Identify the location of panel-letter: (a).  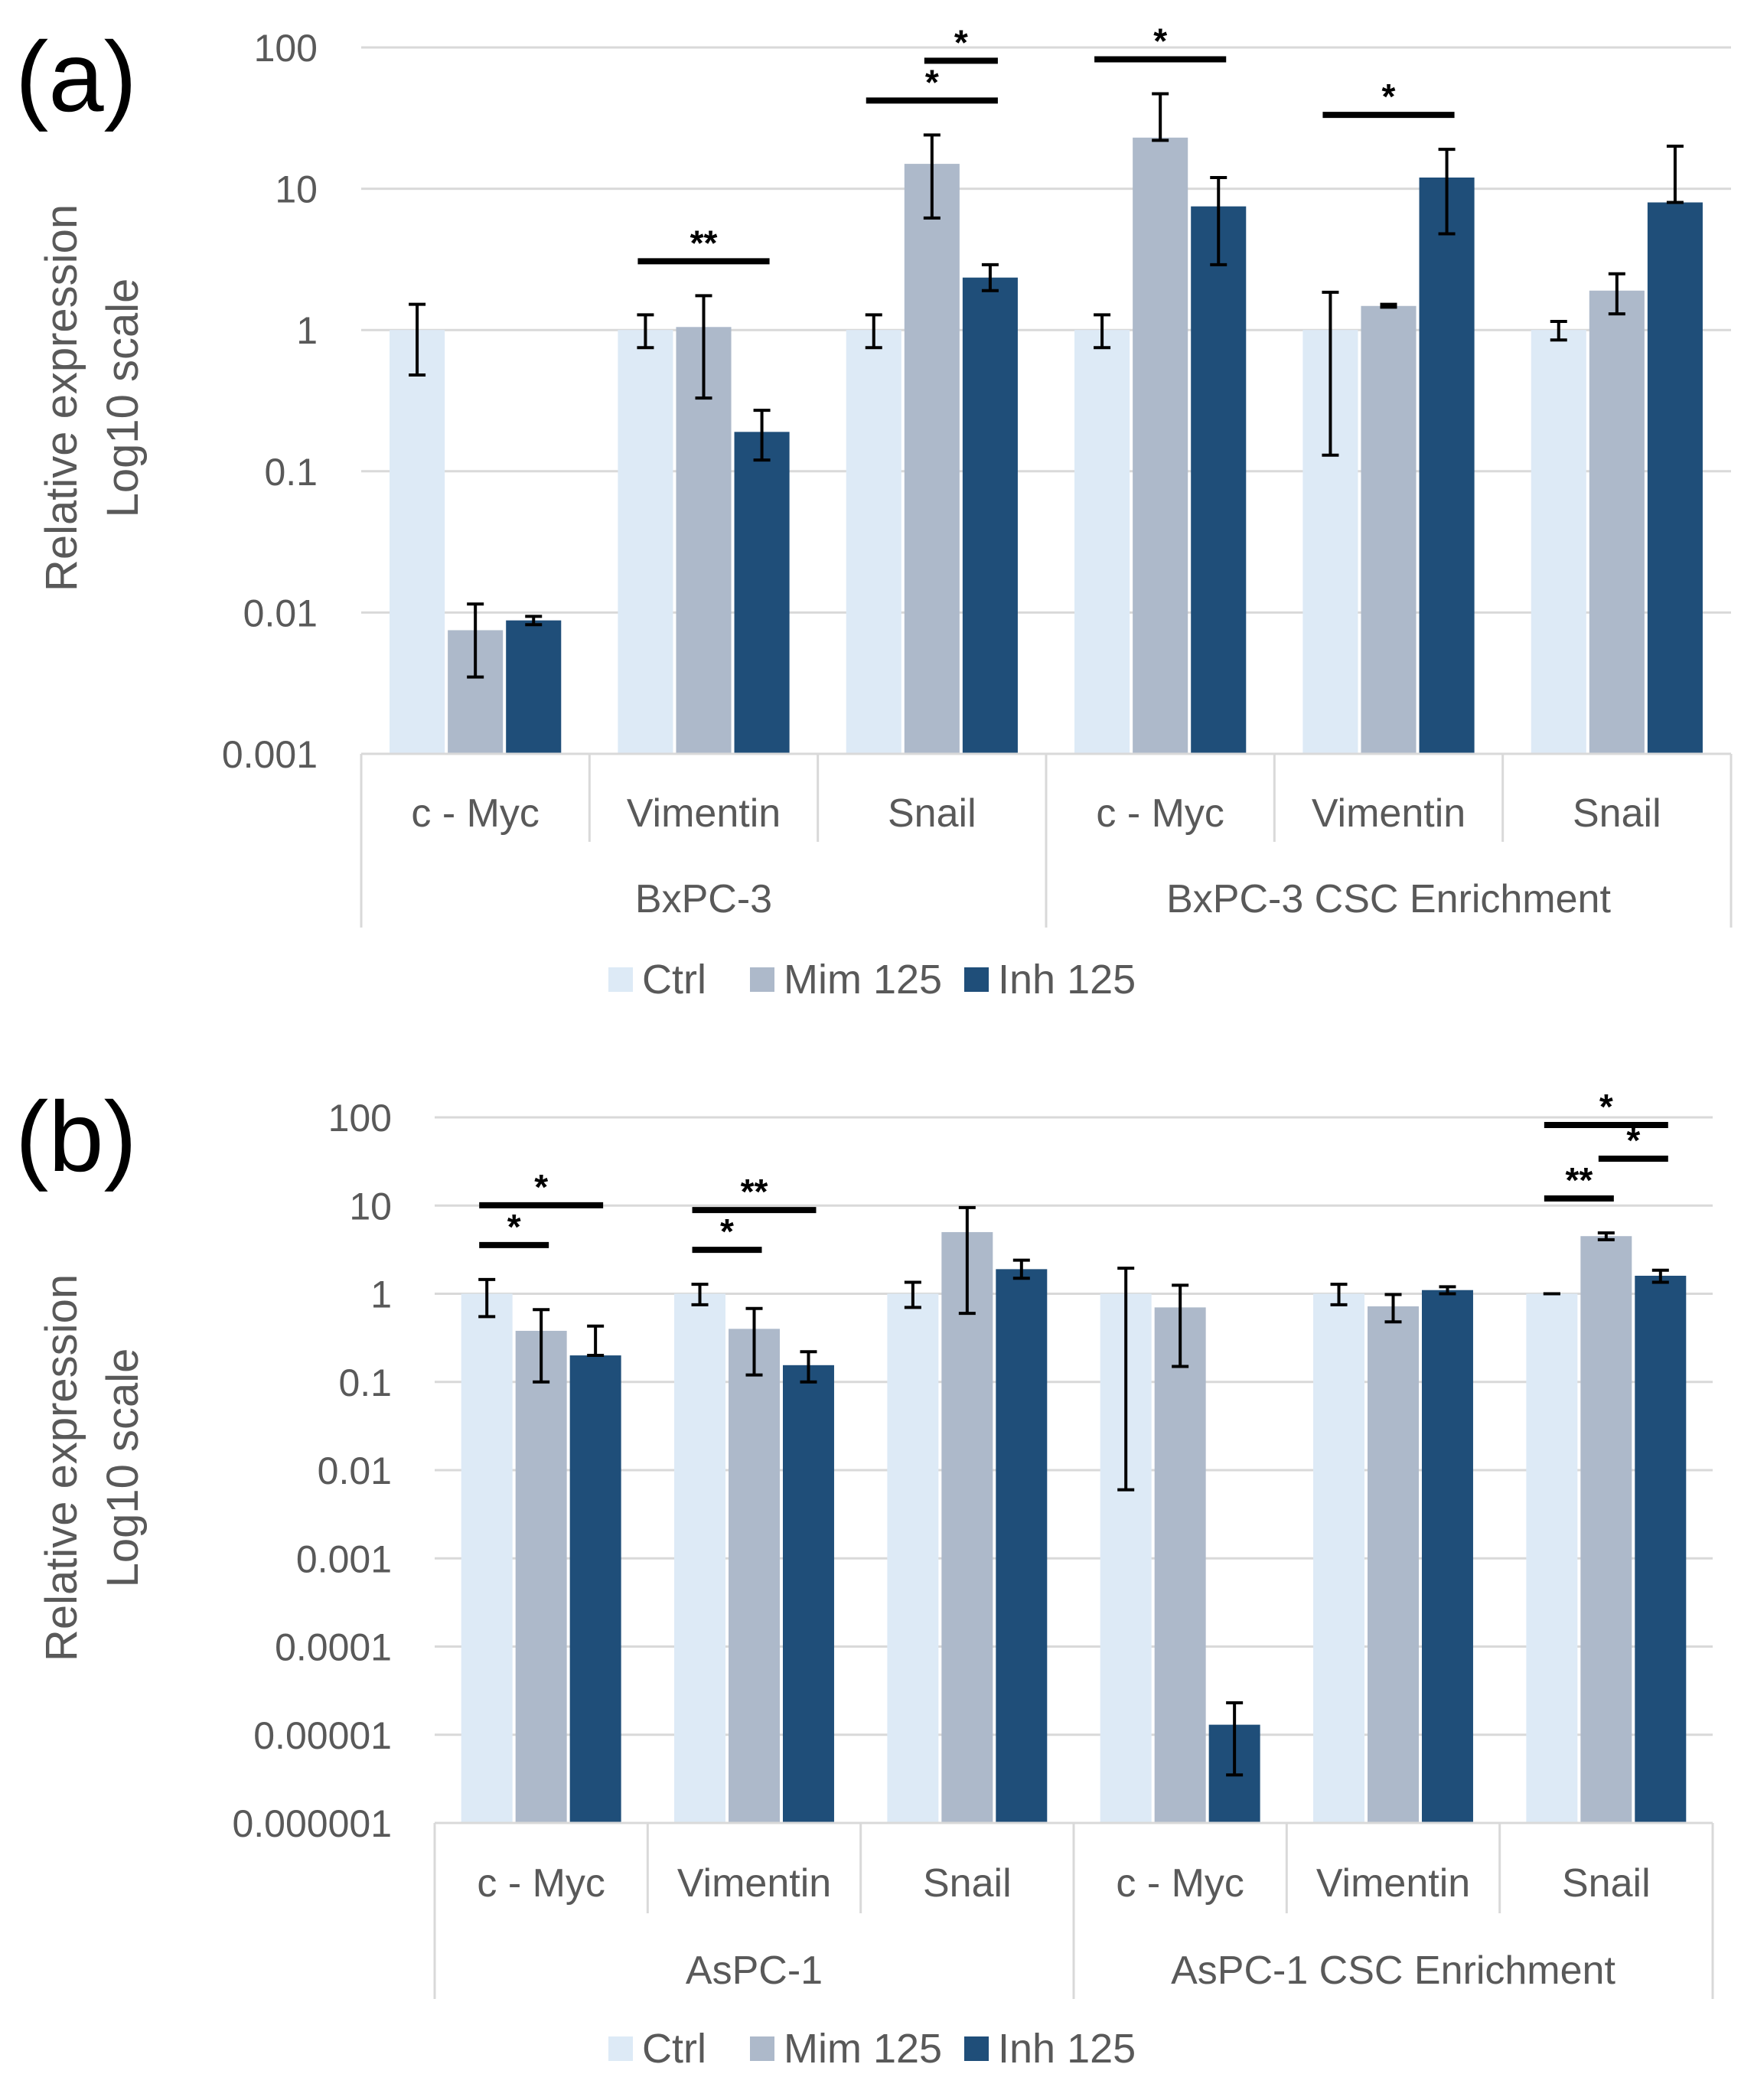
(76, 76).